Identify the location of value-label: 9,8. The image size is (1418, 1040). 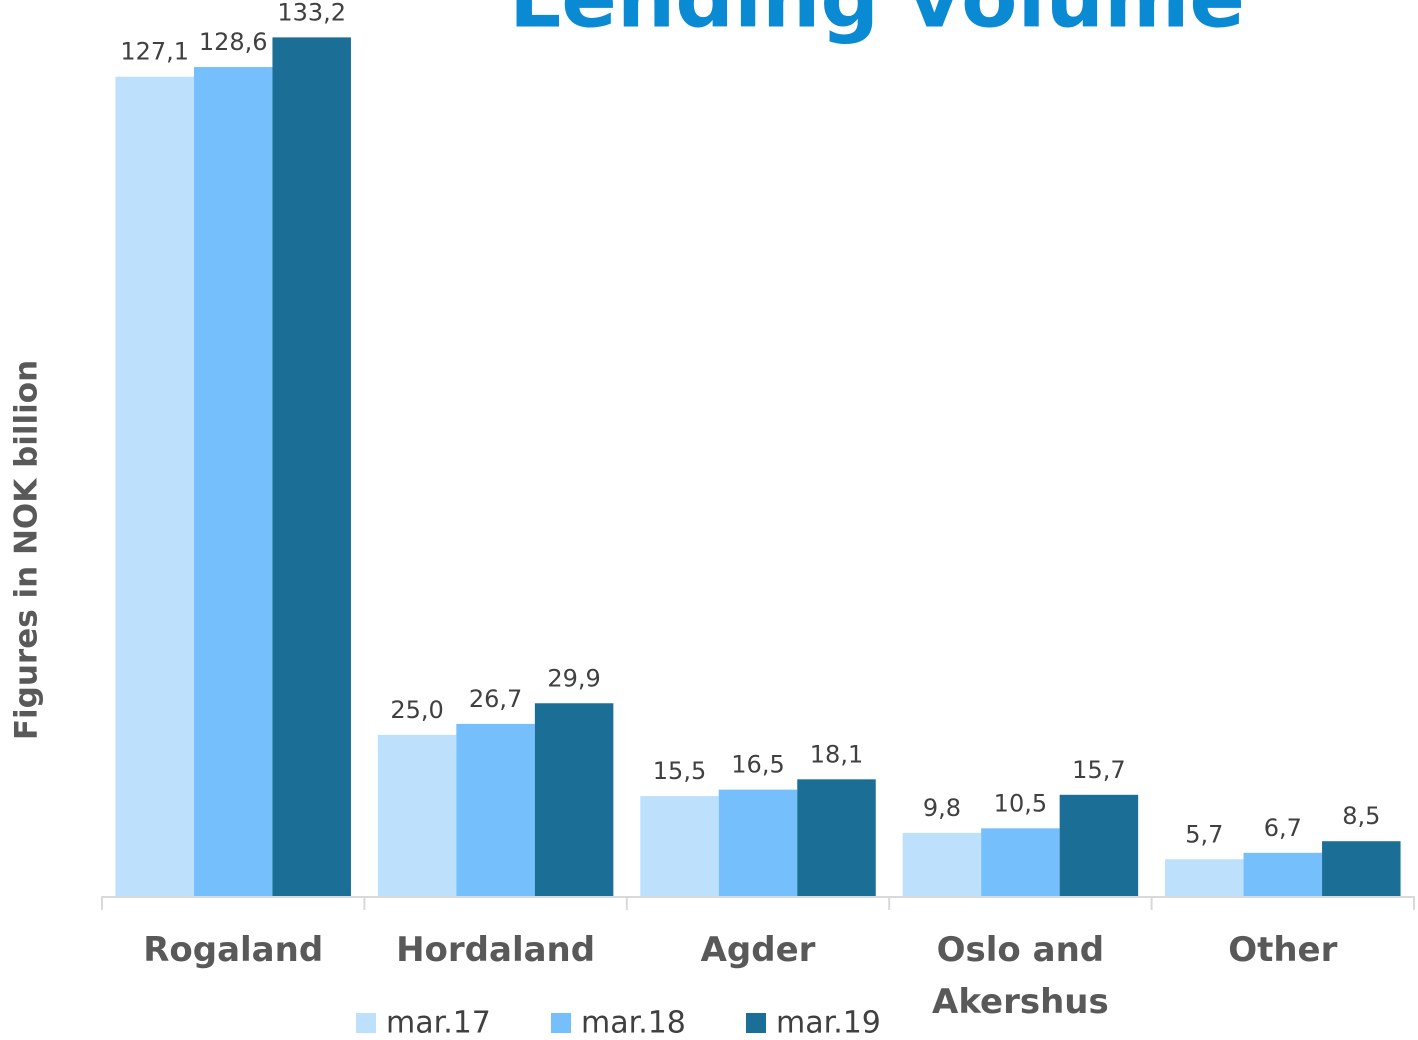
(942, 808).